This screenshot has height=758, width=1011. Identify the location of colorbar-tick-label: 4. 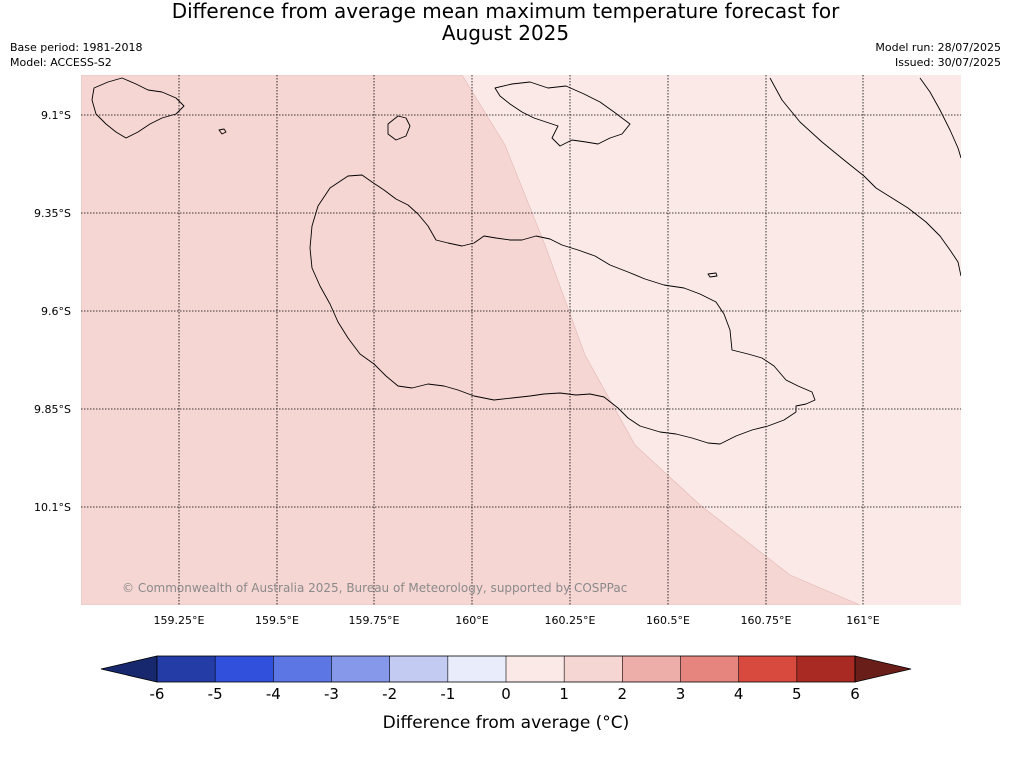
(739, 694).